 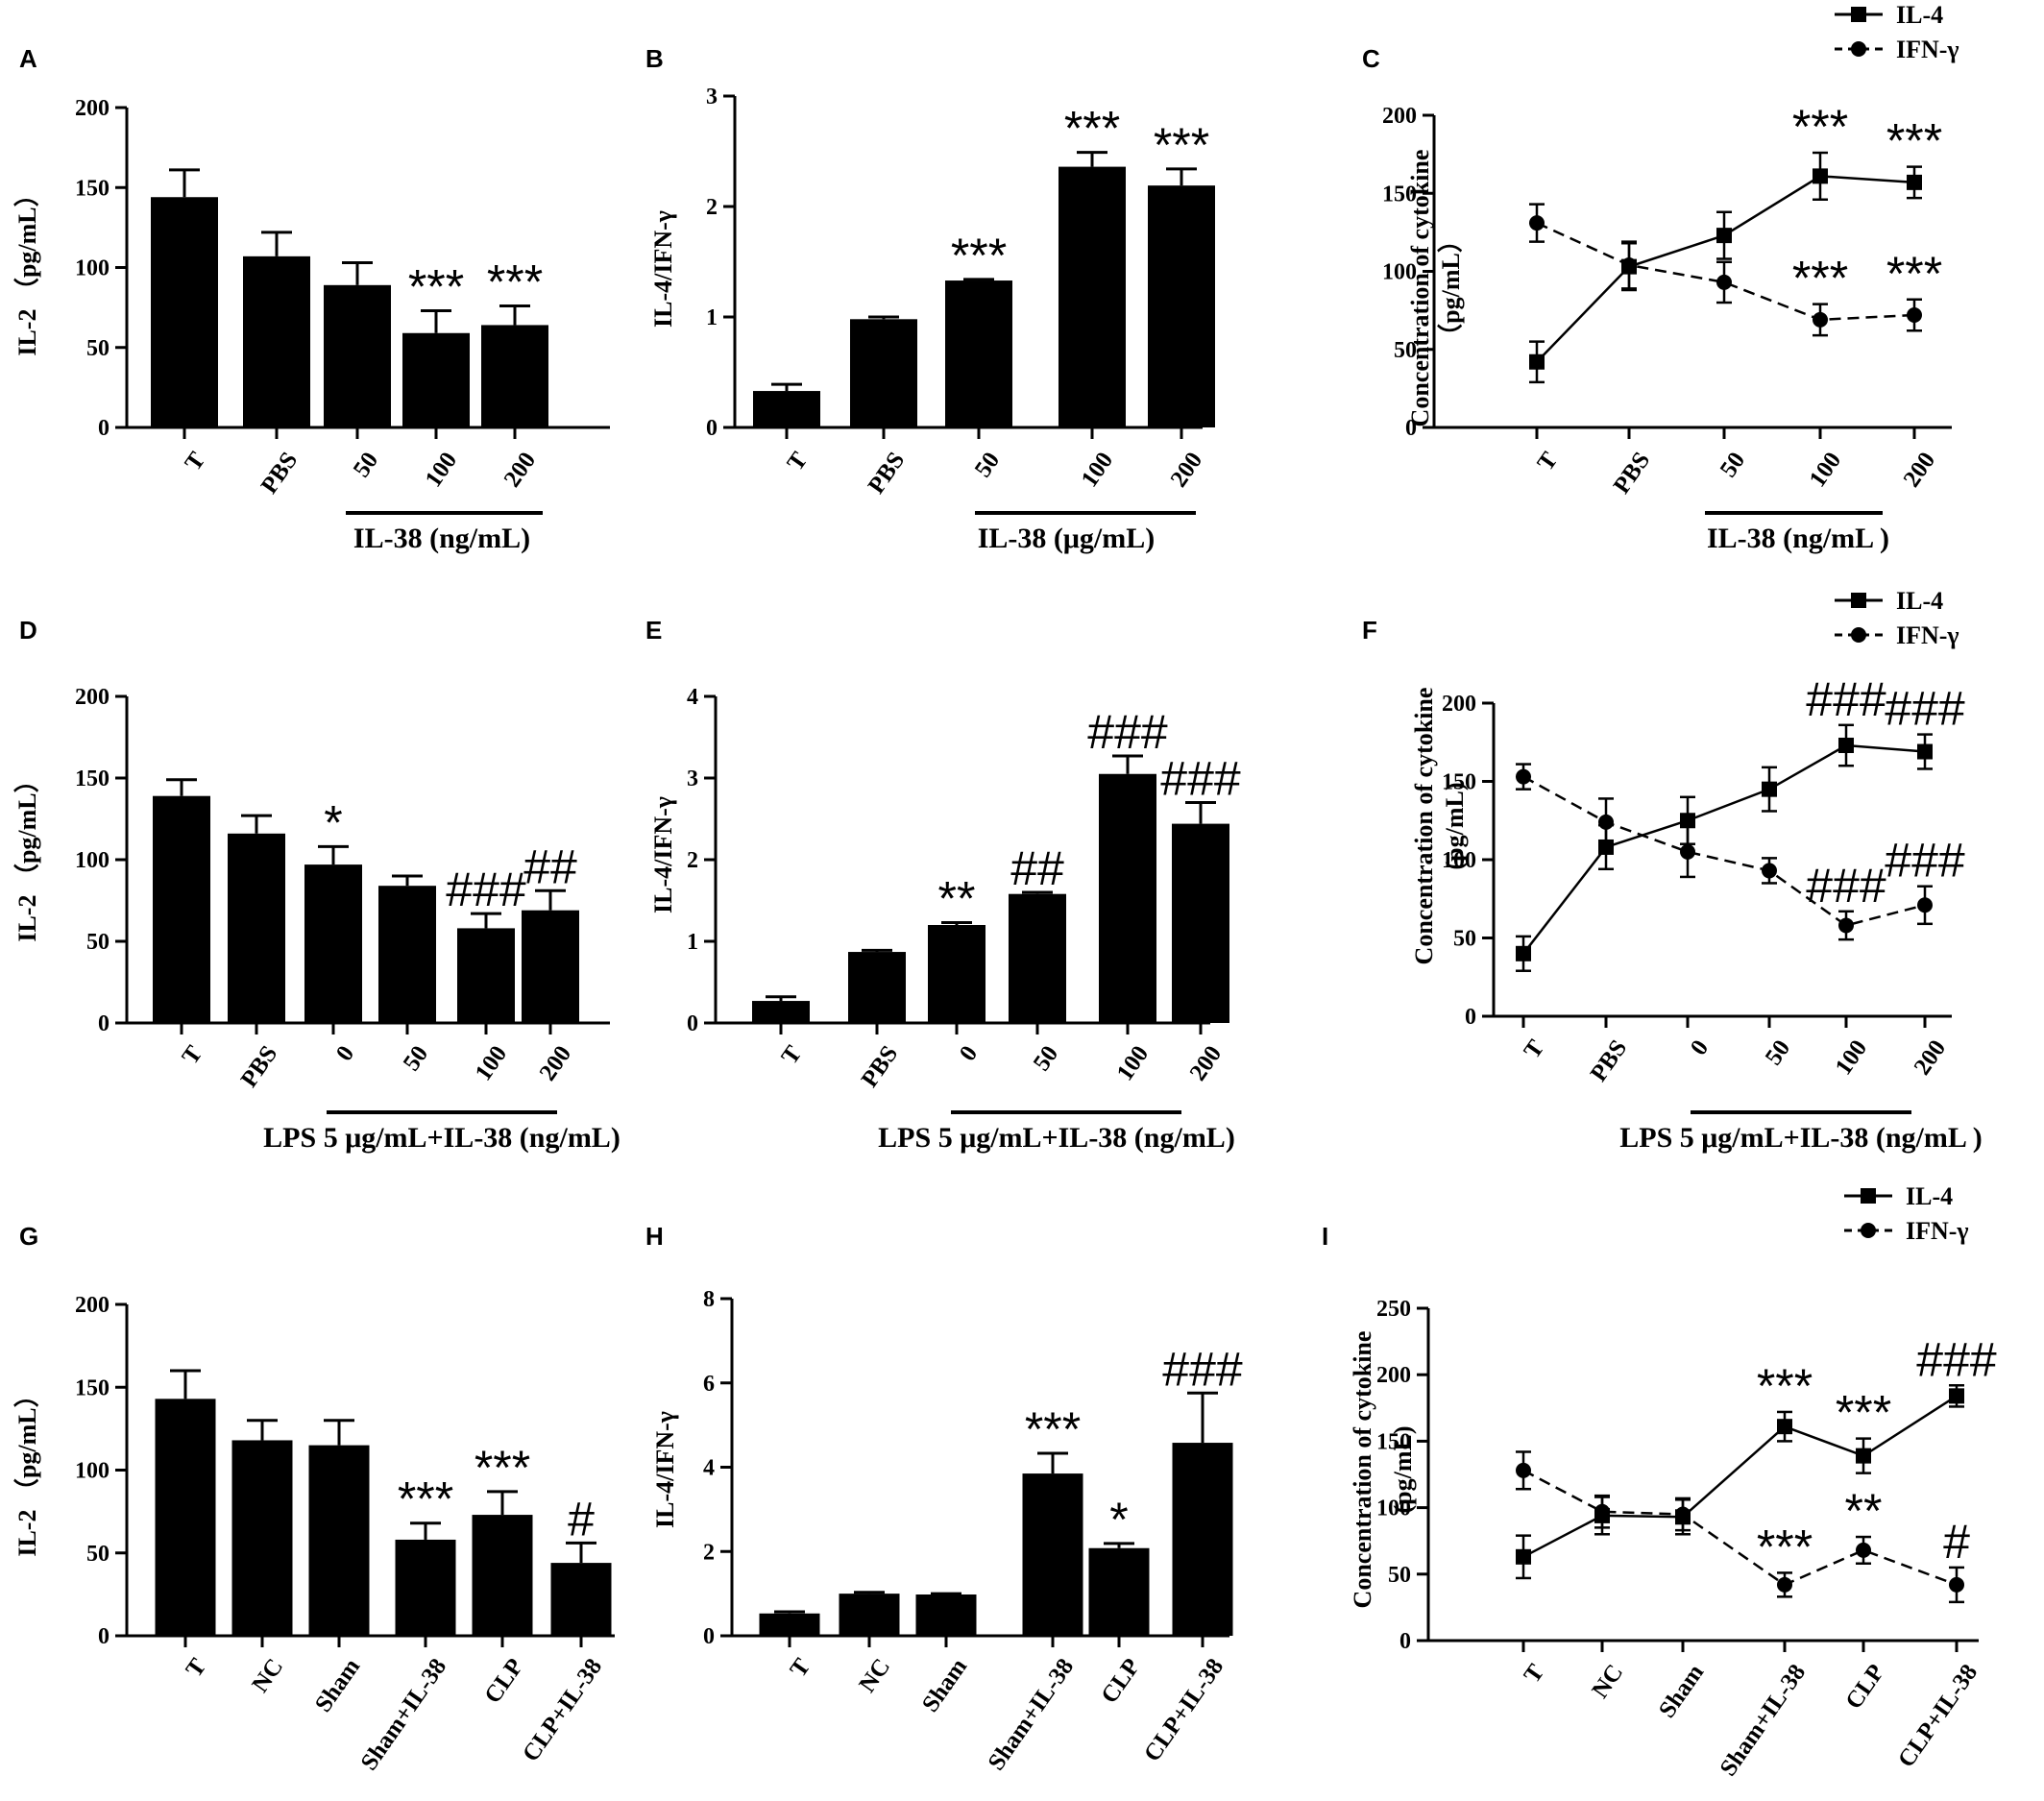 I want to click on significance-label: *, so click(x=333, y=822).